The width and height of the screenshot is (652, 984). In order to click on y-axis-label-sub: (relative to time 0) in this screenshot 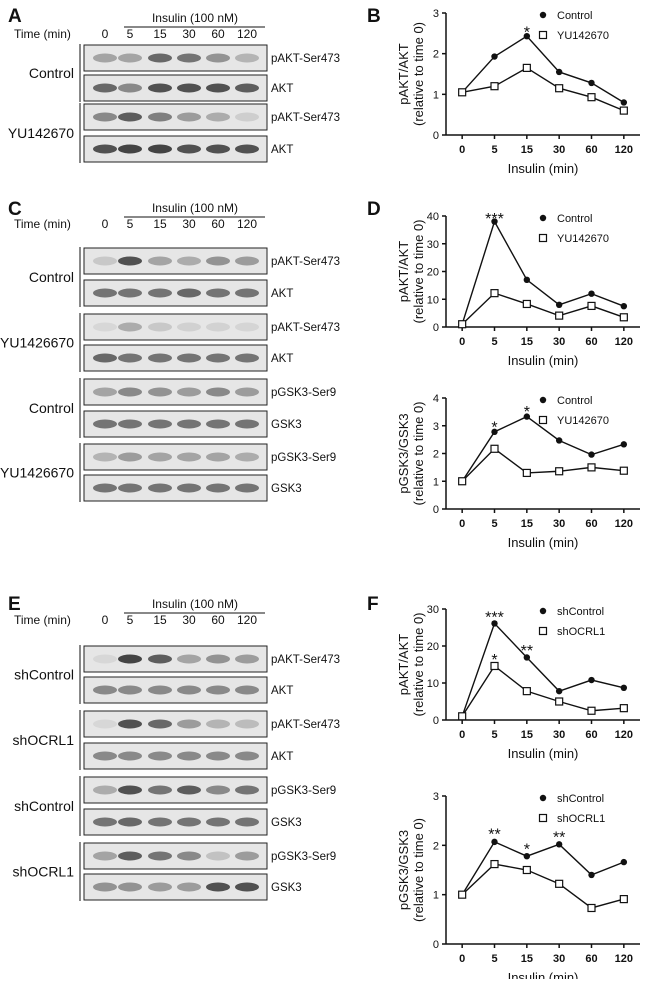, I will do `click(418, 74)`.